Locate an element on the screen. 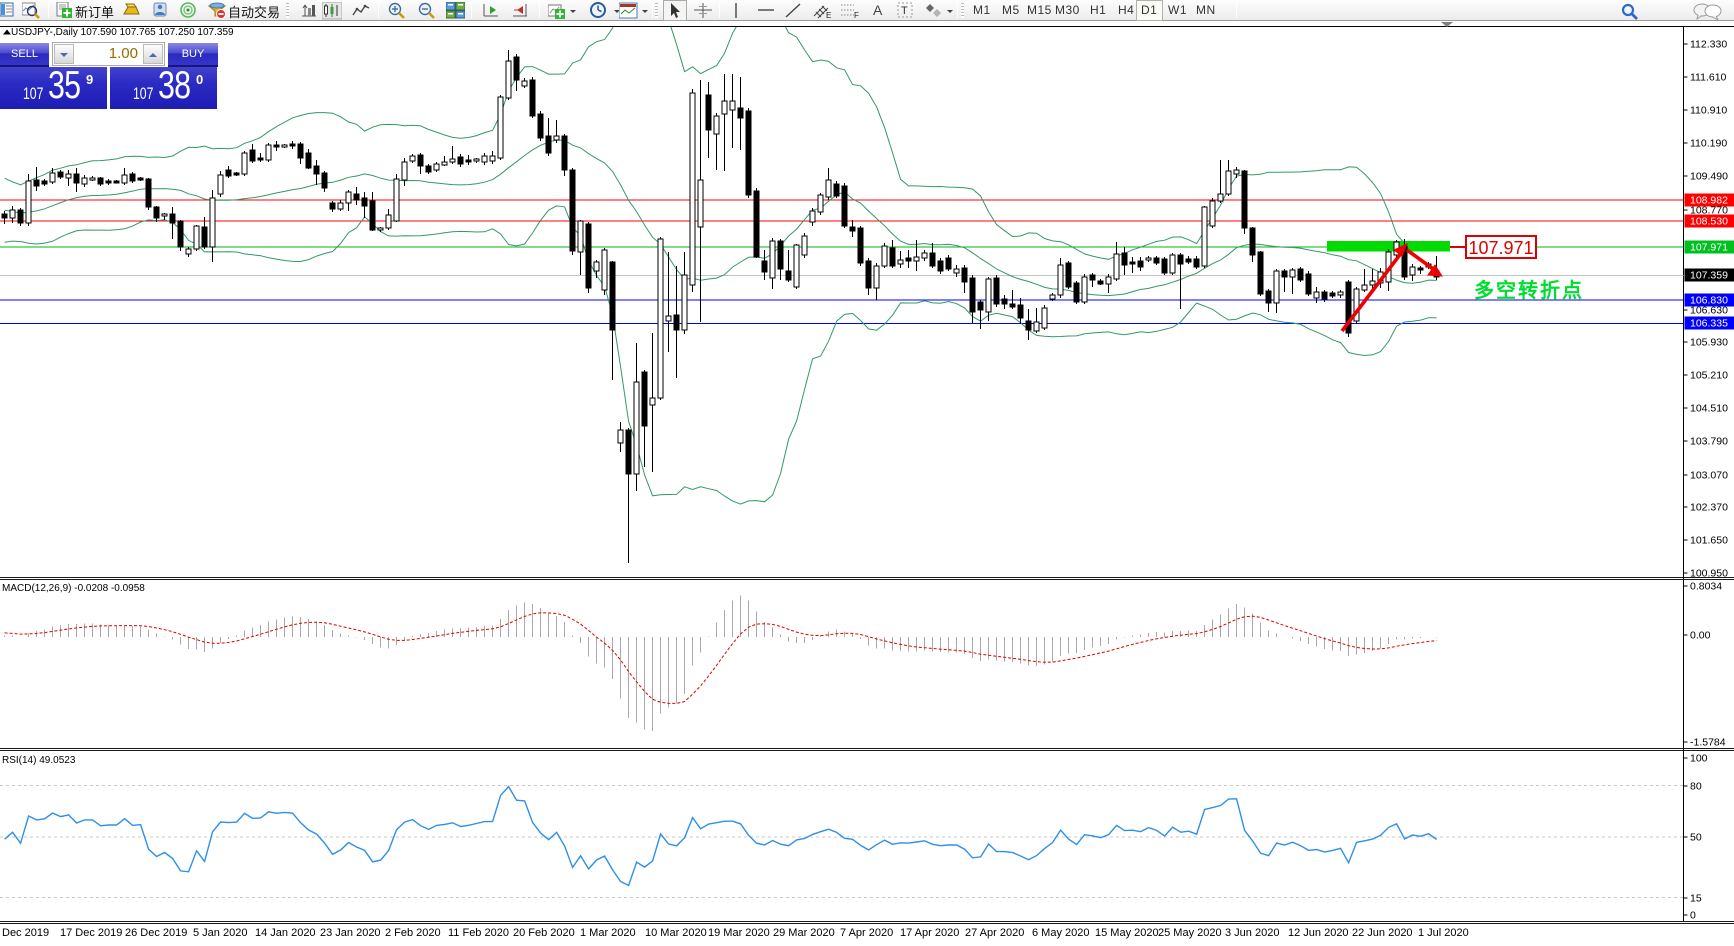  svg-text: 108.530 is located at coordinates (1709, 222).